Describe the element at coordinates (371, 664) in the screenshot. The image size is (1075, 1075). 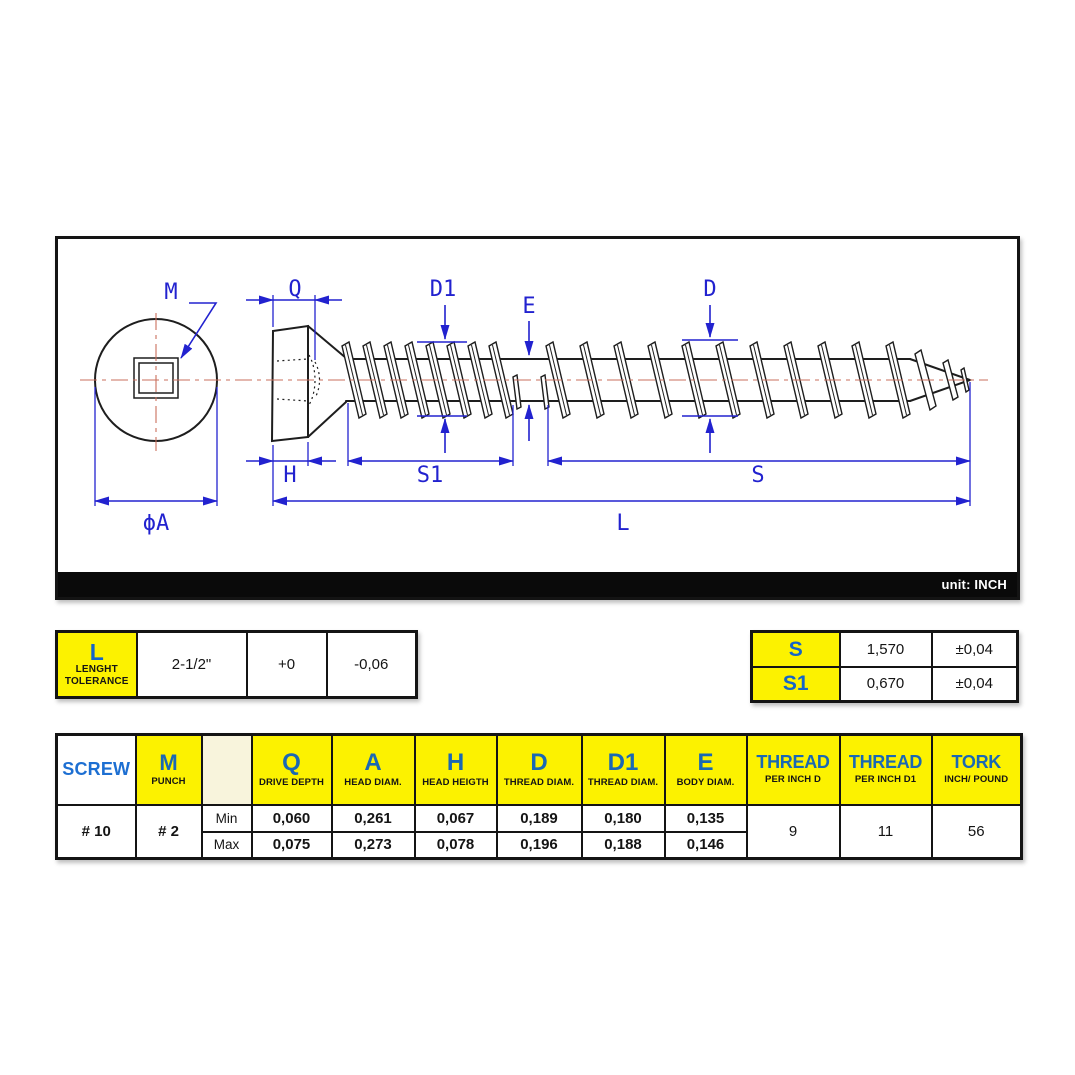
I see `length-tol-minus-cell: -0,06` at that location.